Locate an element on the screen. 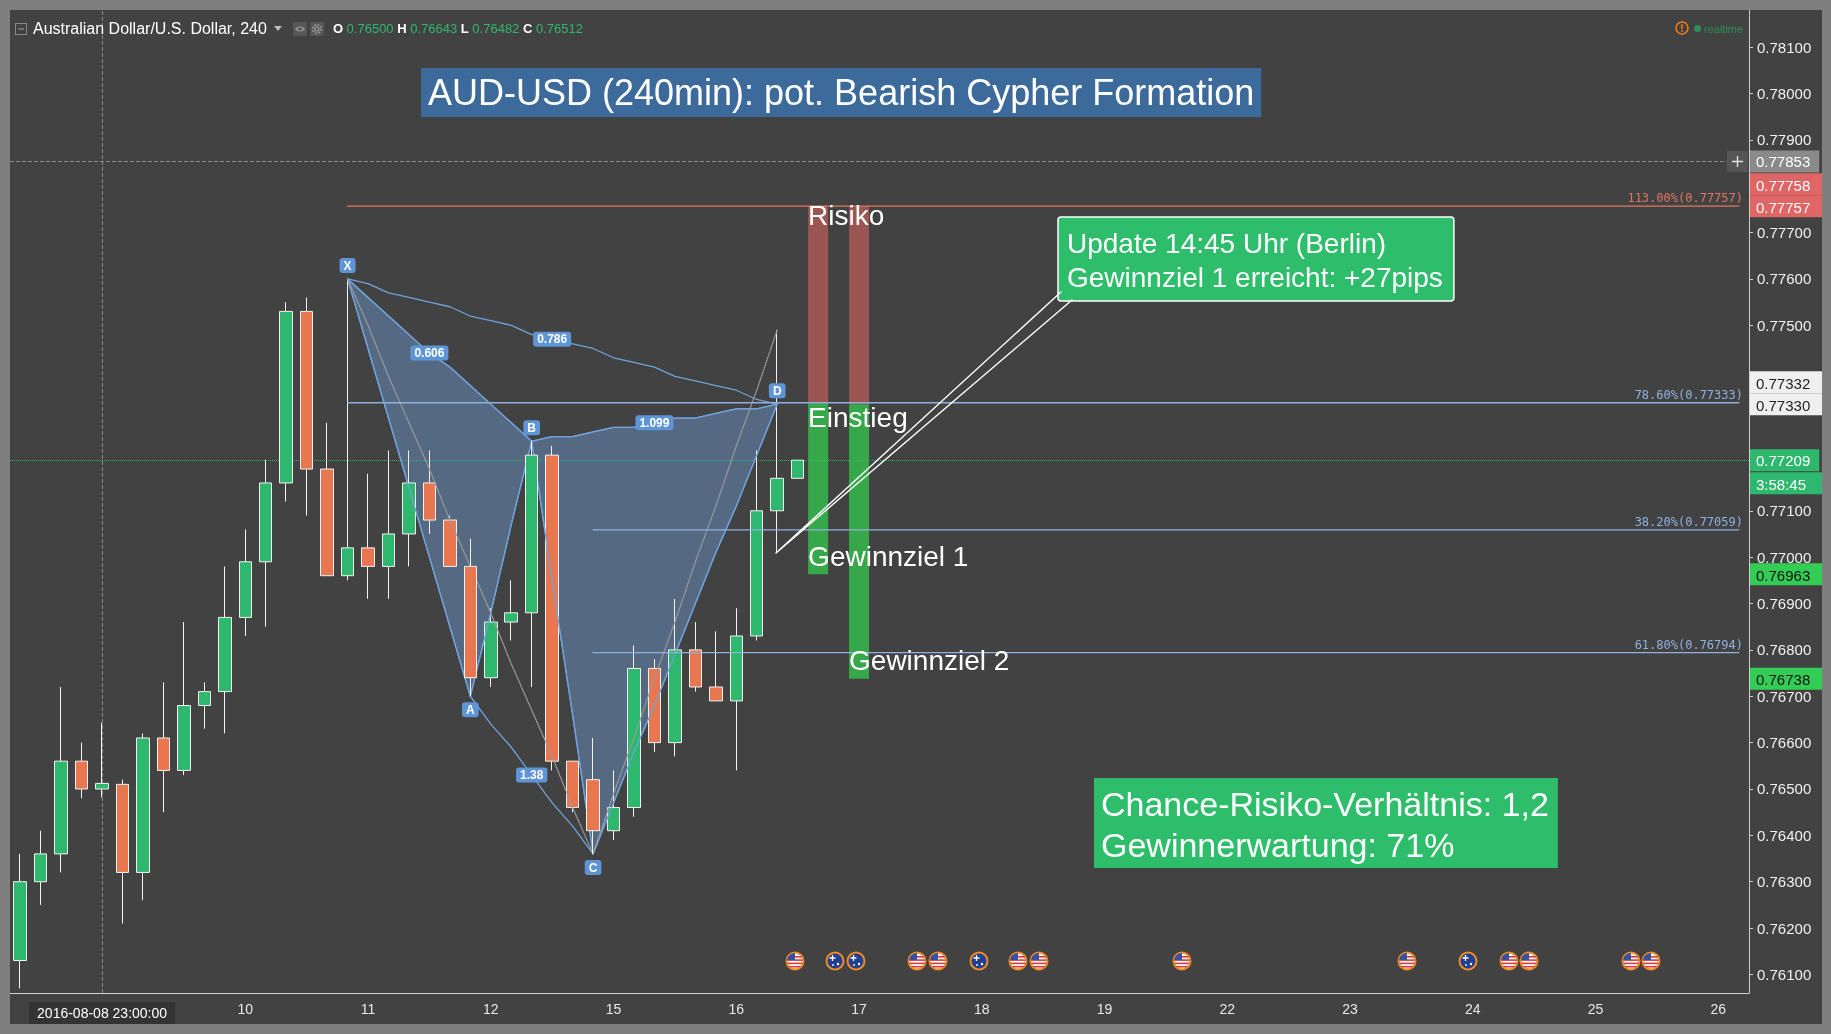 Image resolution: width=1831 pixels, height=1034 pixels. y-tick-label: 0.76700 is located at coordinates (1784, 696).